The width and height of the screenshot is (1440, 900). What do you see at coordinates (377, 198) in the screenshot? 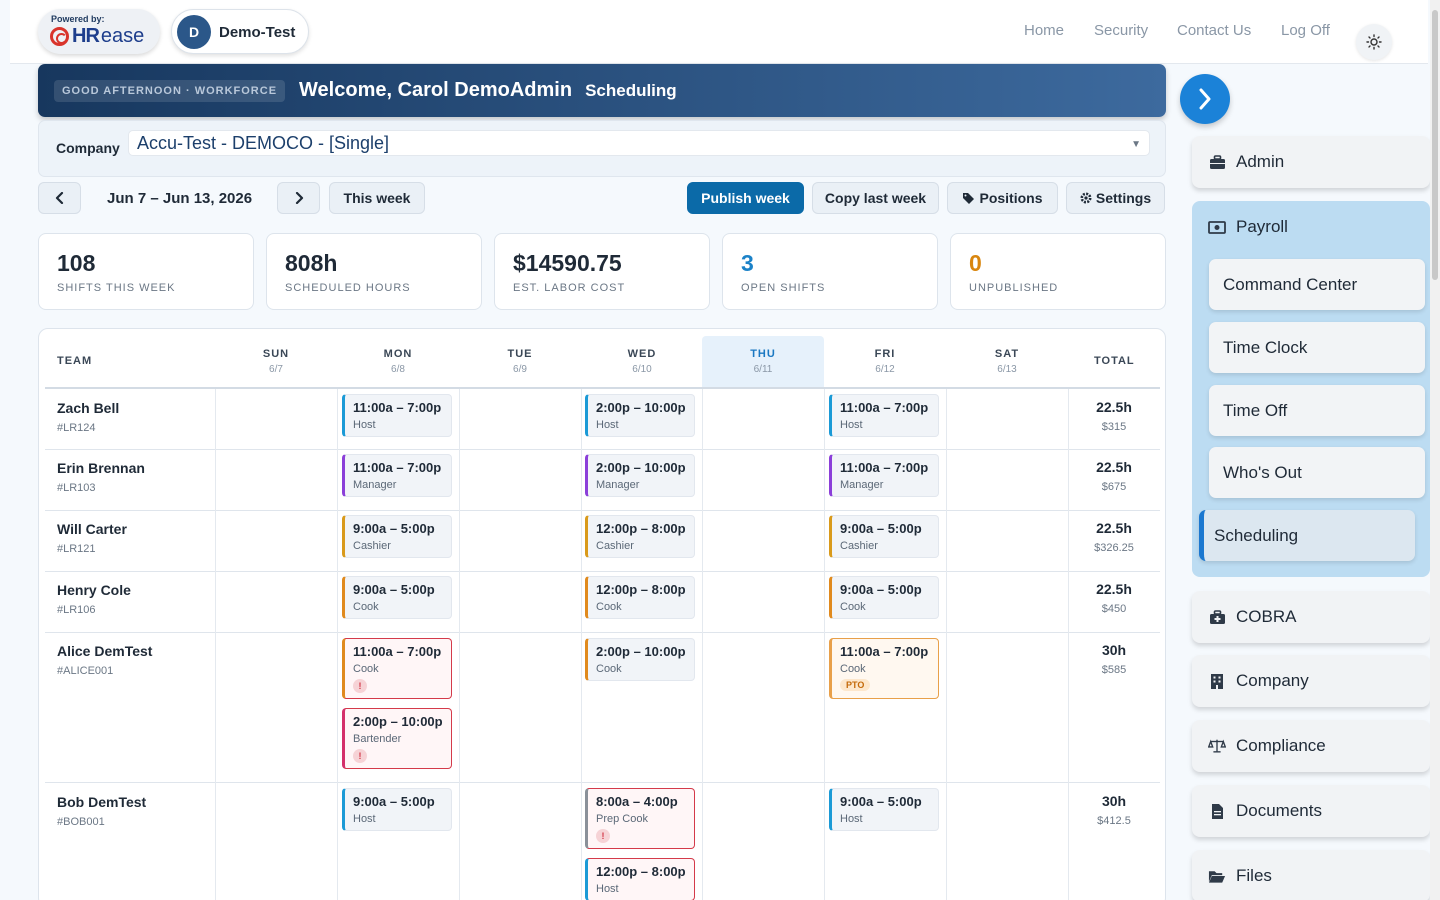
I see `this-week-button: This week` at bounding box center [377, 198].